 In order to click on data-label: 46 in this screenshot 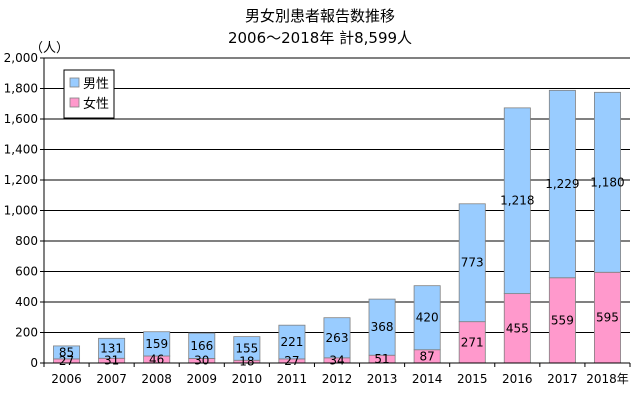, I will do `click(156, 359)`.